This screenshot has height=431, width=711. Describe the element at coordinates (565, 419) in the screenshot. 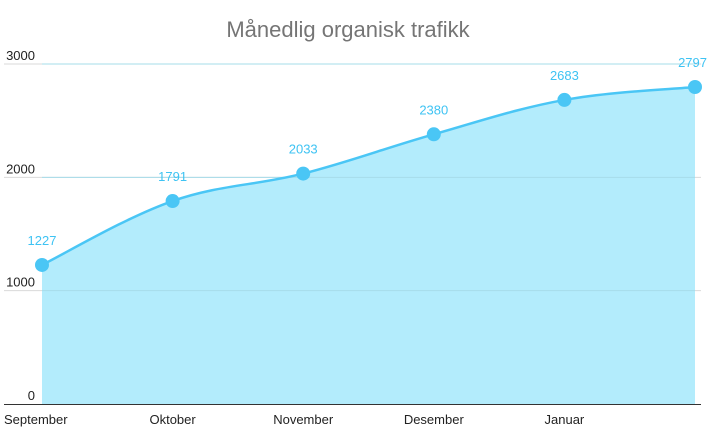

I see `x-tick-label: Januar` at that location.